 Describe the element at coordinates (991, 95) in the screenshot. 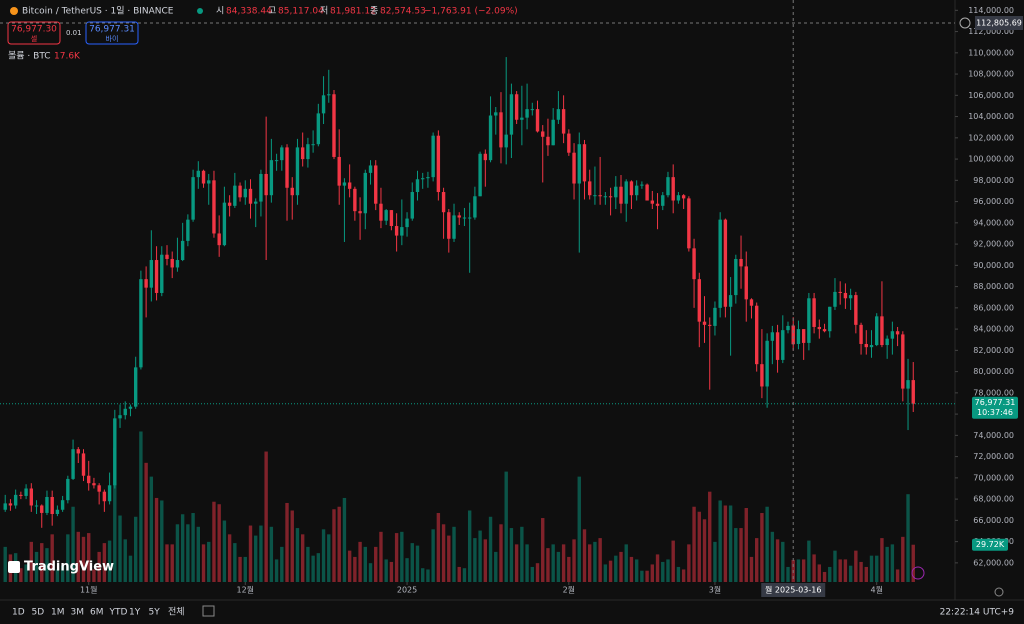

I see `y-tick-label: 106,000.00` at that location.